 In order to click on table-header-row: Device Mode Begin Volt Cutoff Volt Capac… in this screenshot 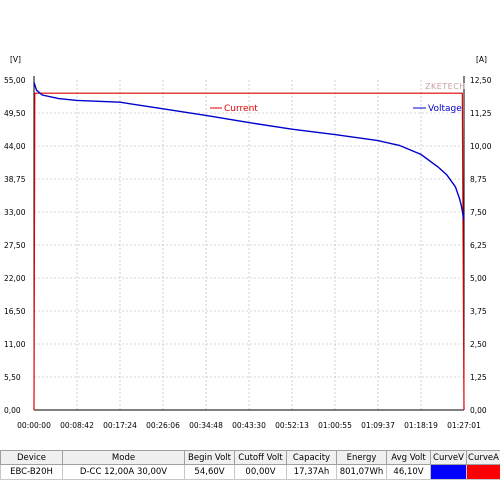, I will do `click(250, 457)`.